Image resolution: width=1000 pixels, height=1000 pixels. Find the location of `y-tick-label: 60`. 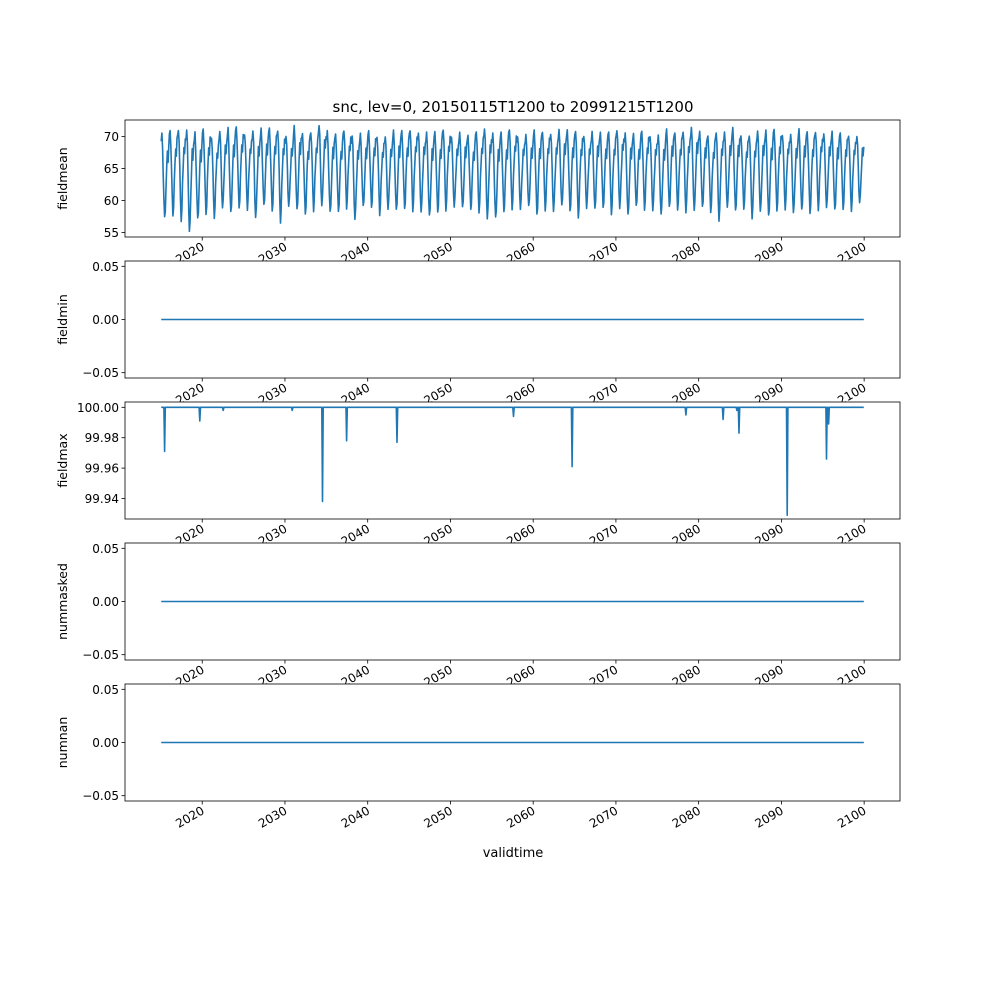

y-tick-label: 60 is located at coordinates (111, 201).